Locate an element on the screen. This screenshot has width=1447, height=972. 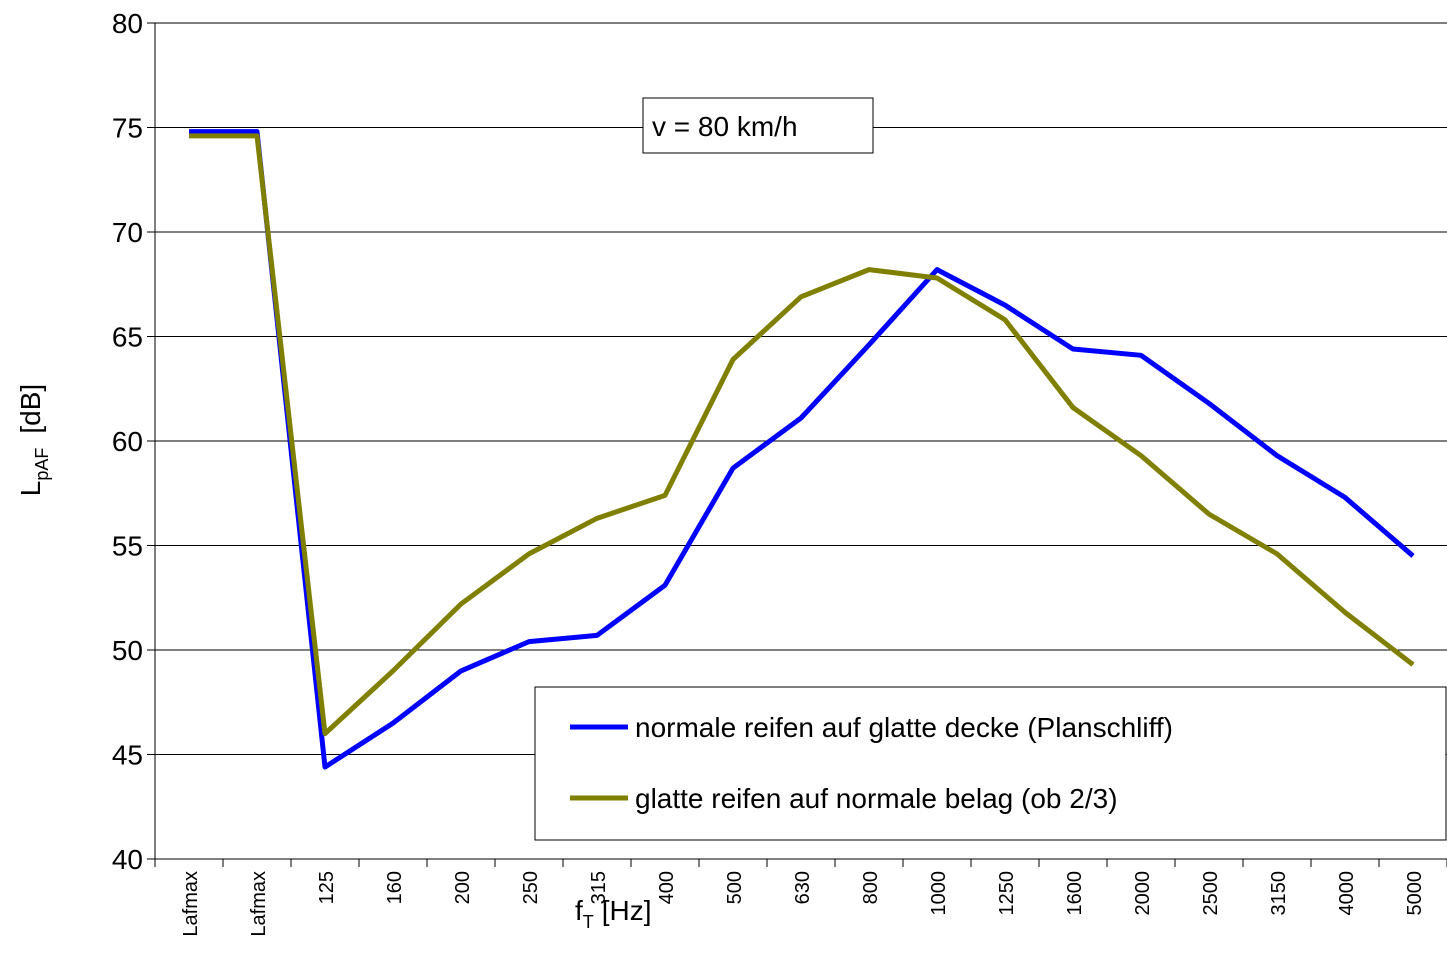
x-tick-label: 630 is located at coordinates (803, 887).